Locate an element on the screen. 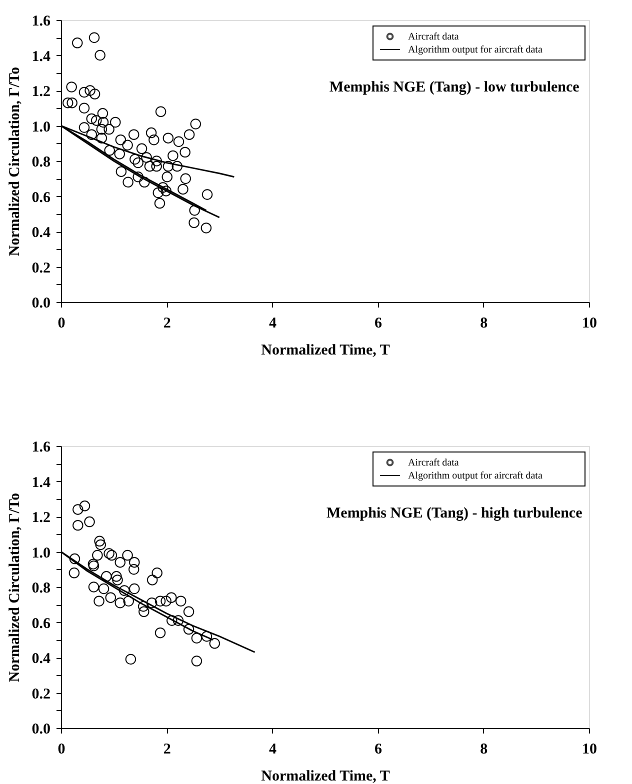 The width and height of the screenshot is (632, 784). annotation: Memphis NGE (Tang) - high turbulence is located at coordinates (454, 513).